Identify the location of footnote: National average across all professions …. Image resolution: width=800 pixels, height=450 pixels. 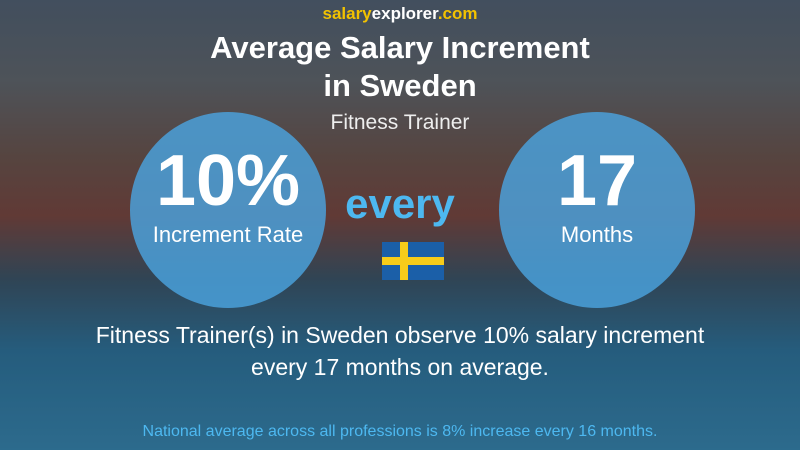
(400, 431).